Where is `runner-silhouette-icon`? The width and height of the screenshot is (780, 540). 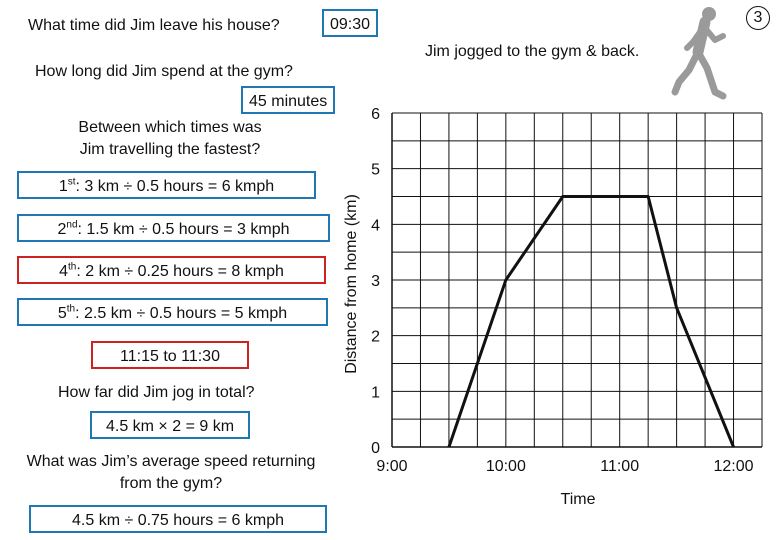
runner-silhouette-icon is located at coordinates (700, 54).